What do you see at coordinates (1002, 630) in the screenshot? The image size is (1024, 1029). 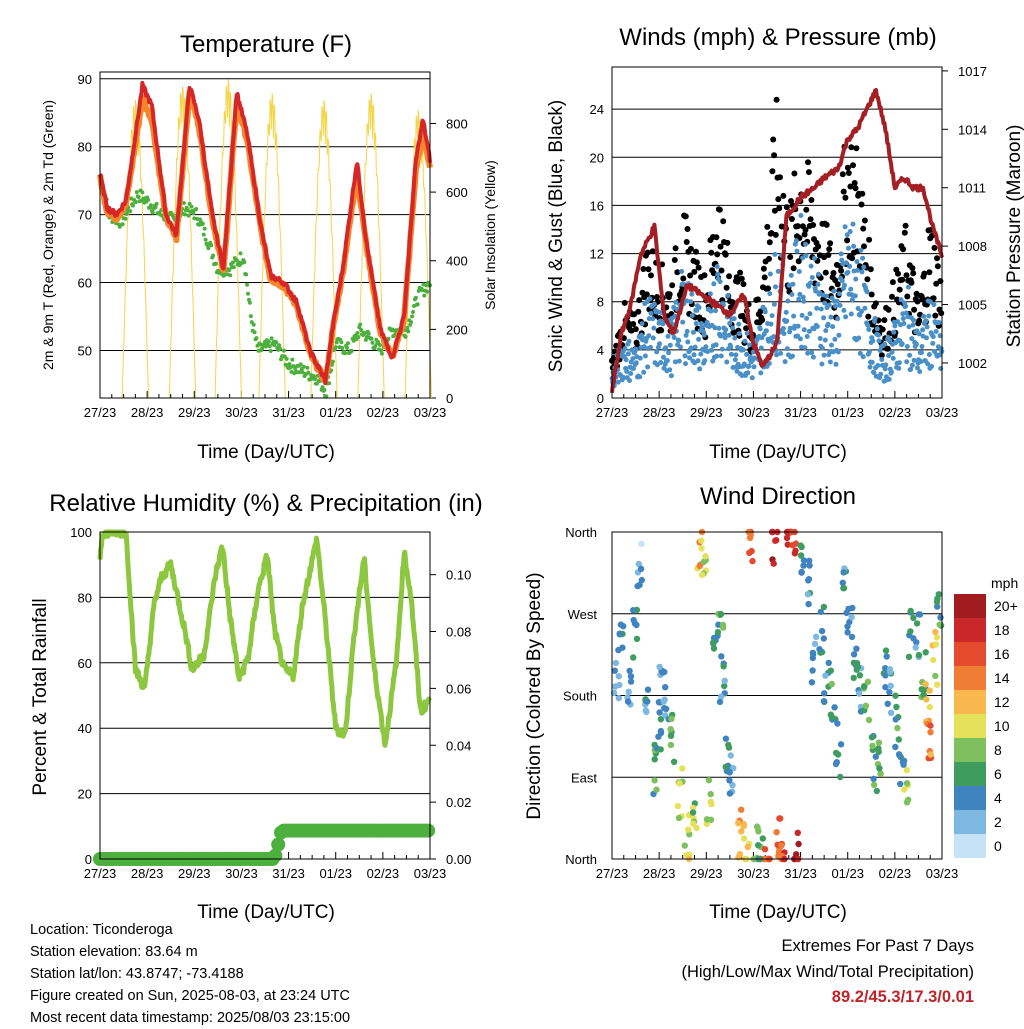 I see `legend-label: 18` at bounding box center [1002, 630].